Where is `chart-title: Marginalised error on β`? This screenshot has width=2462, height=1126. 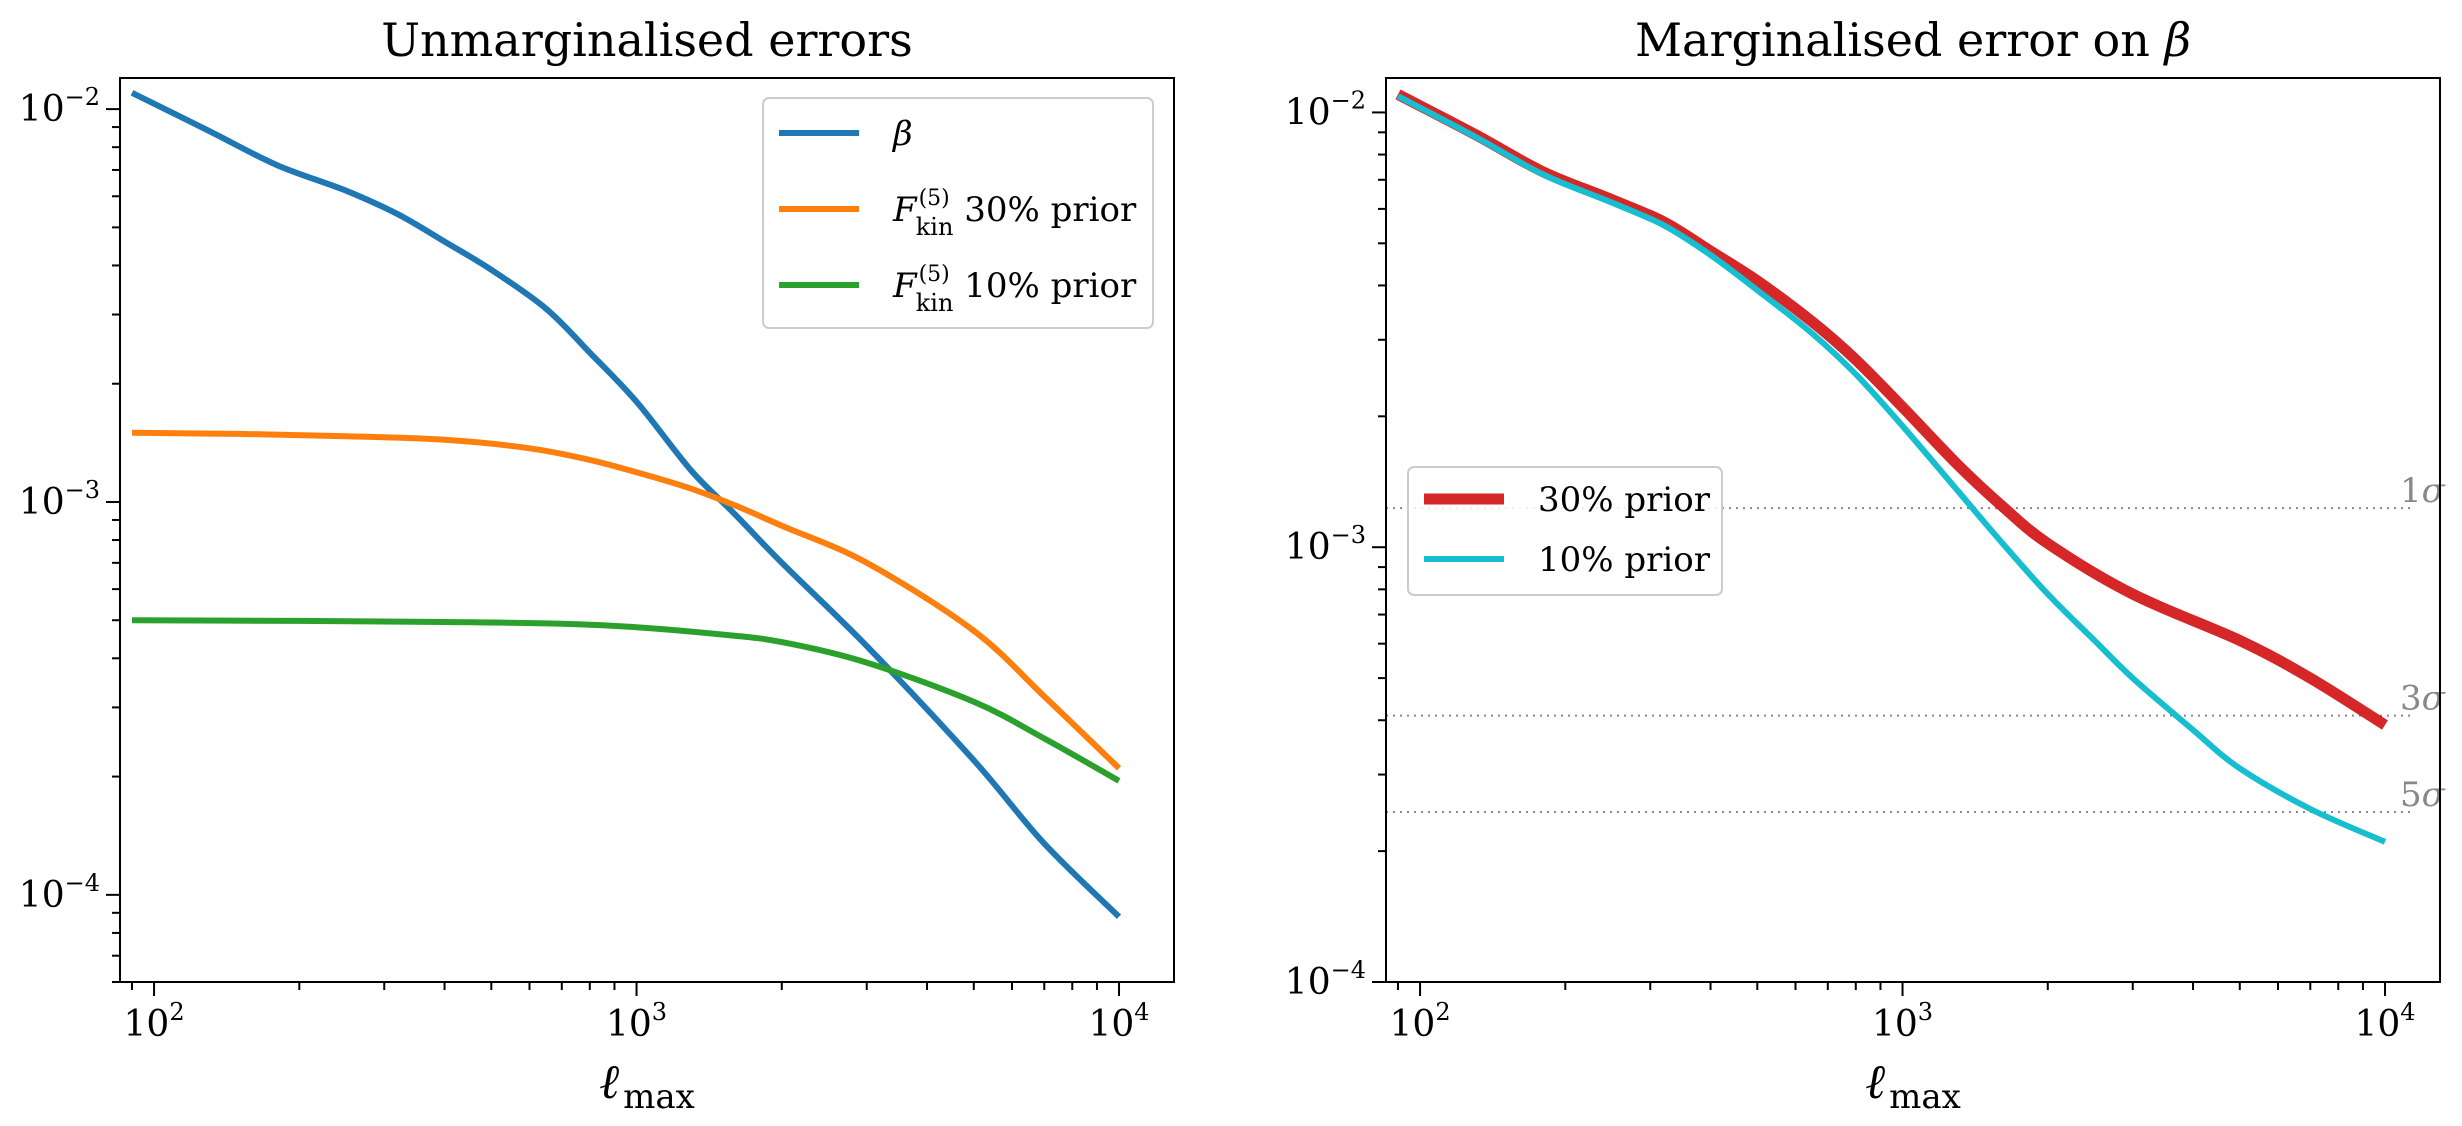 chart-title: Marginalised error on β is located at coordinates (1913, 40).